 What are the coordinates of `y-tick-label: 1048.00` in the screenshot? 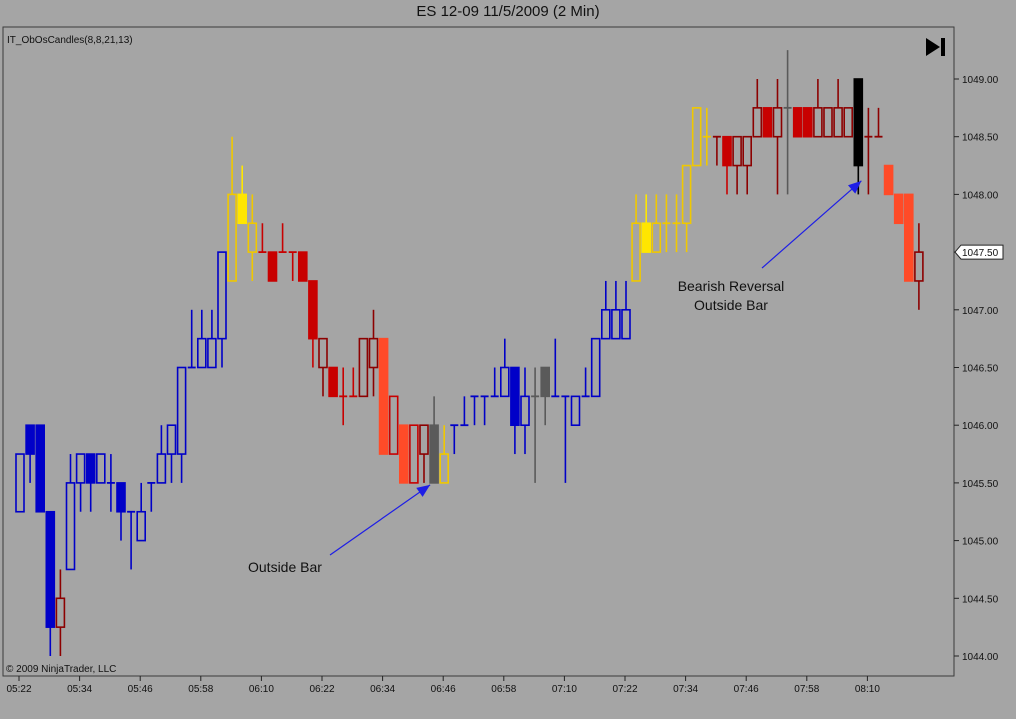 It's located at (980, 195).